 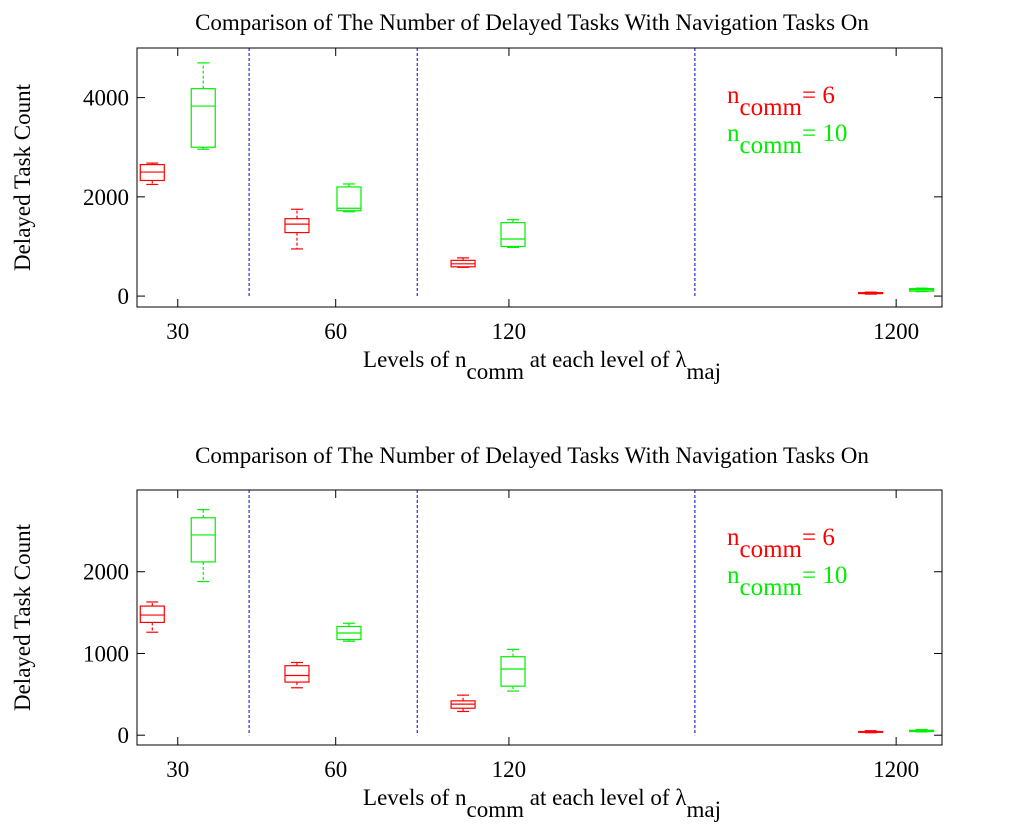 I want to click on y-tick-label: 1000, so click(x=106, y=653).